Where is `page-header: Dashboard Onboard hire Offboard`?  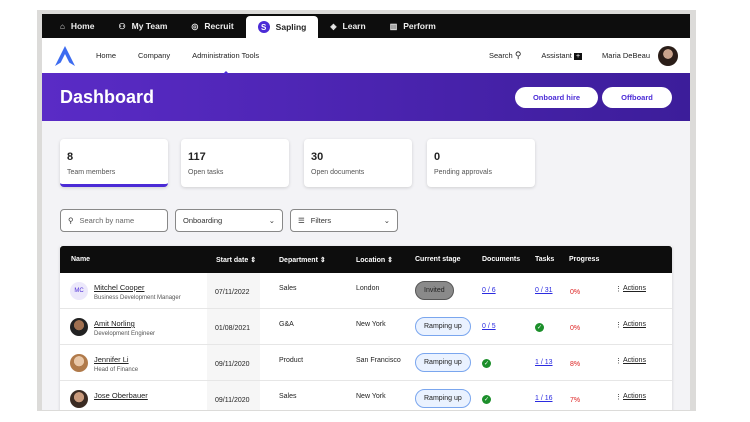
page-header: Dashboard Onboard hire Offboard is located at coordinates (366, 97).